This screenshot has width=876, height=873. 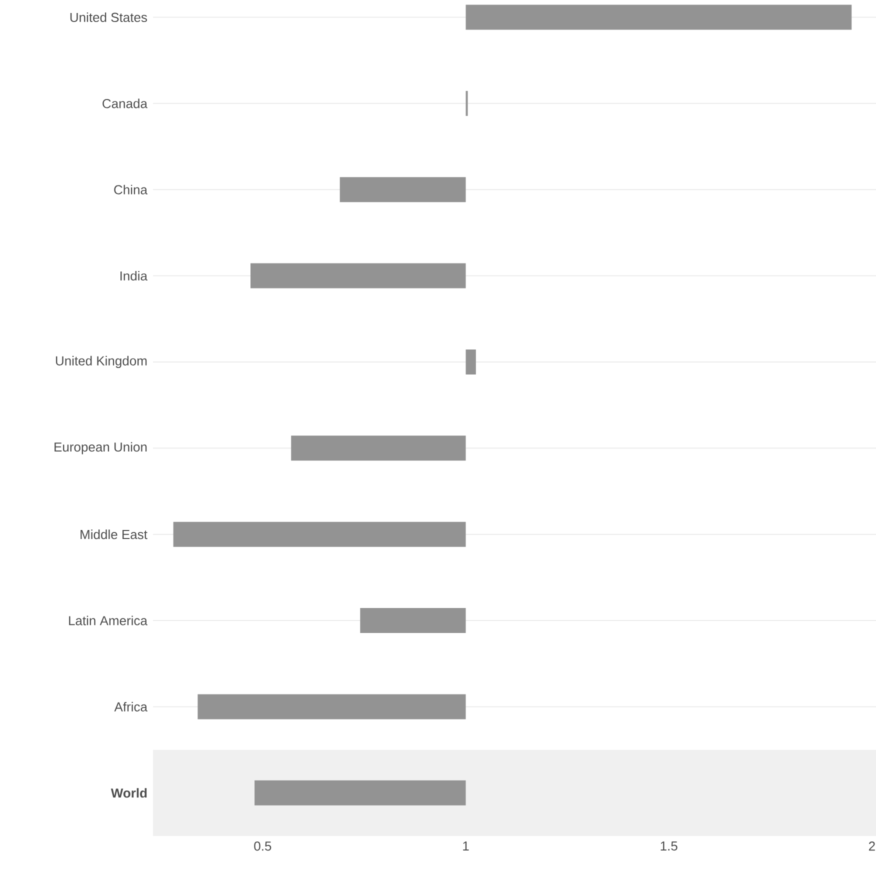 I want to click on y-tick-label: Latin America, so click(x=108, y=621).